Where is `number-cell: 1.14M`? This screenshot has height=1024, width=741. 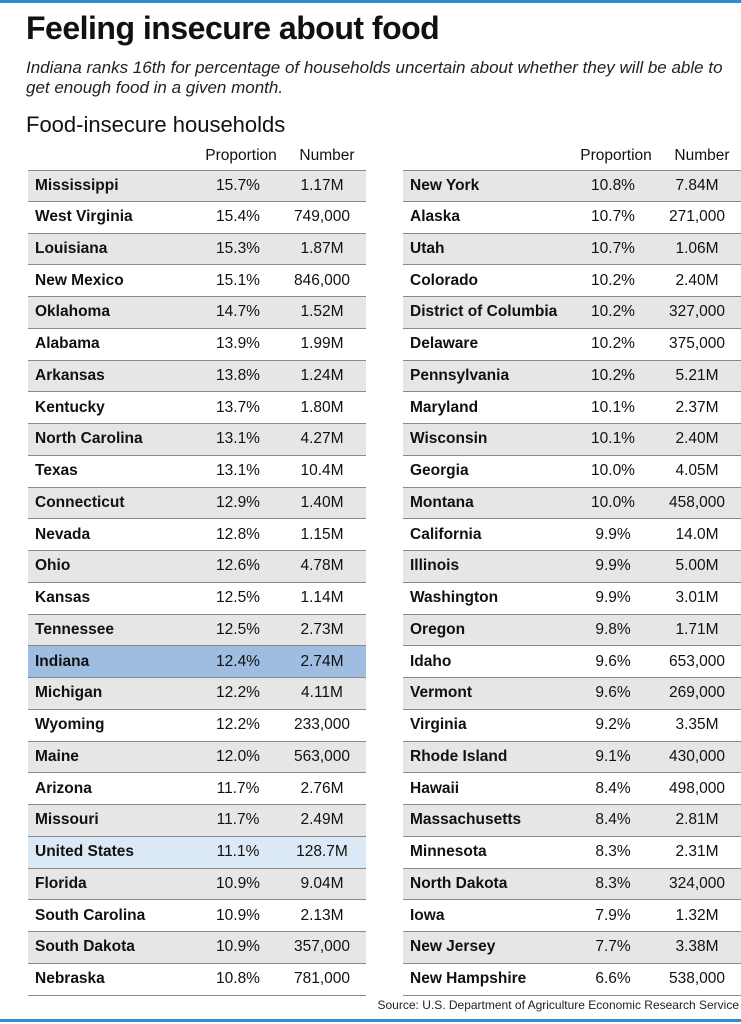
number-cell: 1.14M is located at coordinates (322, 598).